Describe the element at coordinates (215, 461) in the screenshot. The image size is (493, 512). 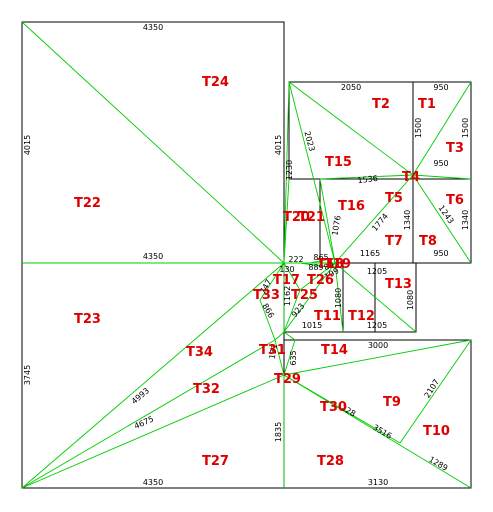
I see `triangle-label-t27: T27` at that location.